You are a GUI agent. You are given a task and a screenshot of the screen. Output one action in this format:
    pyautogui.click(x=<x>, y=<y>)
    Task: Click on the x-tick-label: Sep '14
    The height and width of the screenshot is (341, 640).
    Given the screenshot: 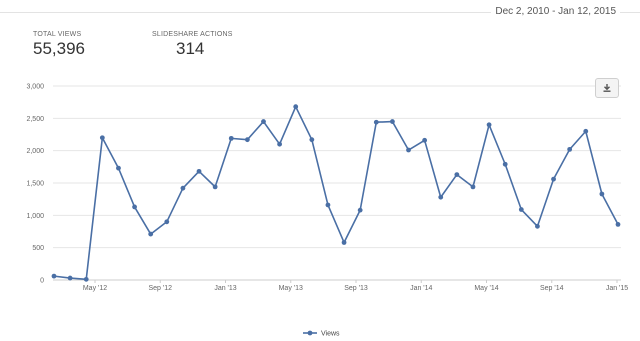 What is the action you would take?
    pyautogui.click(x=552, y=288)
    